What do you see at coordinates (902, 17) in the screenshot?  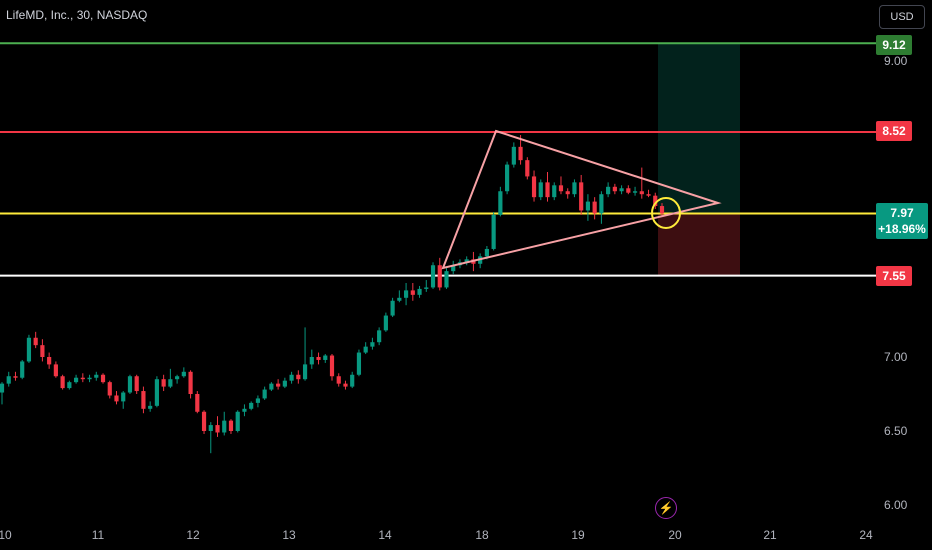 I see `currency-button: USD` at bounding box center [902, 17].